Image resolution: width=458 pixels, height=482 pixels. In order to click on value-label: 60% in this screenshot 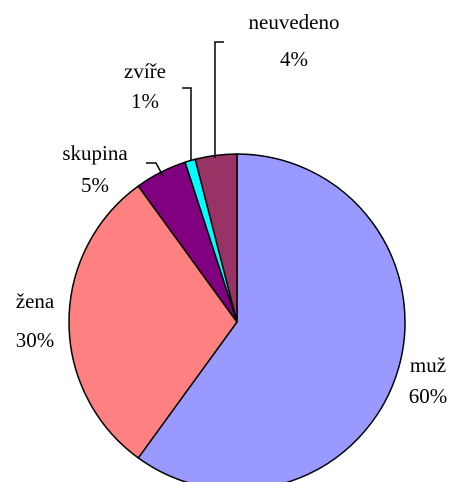, I will do `click(428, 396)`.